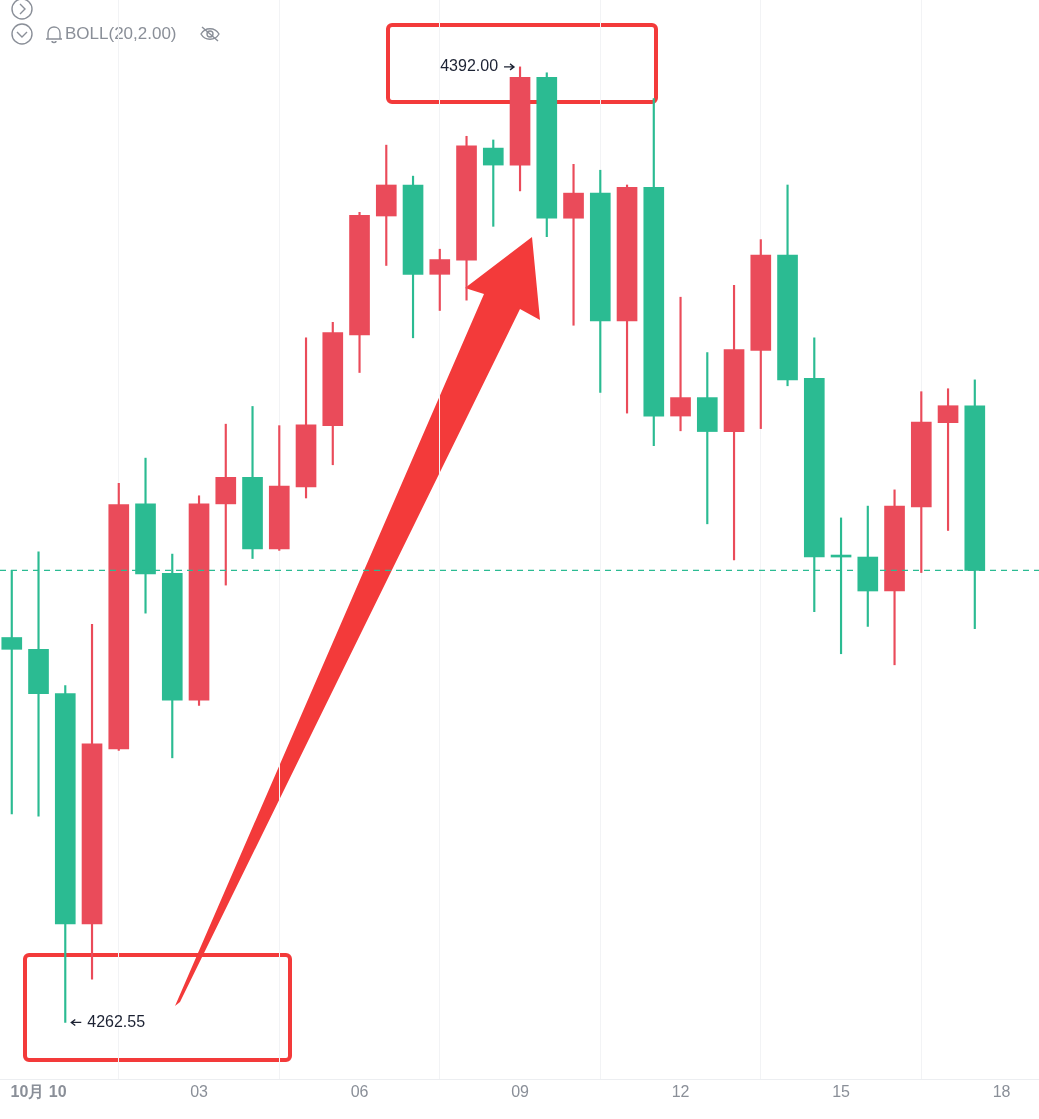 The width and height of the screenshot is (1039, 1119). Describe the element at coordinates (359, 1091) in the screenshot. I see `x-tick-label: 06` at that location.